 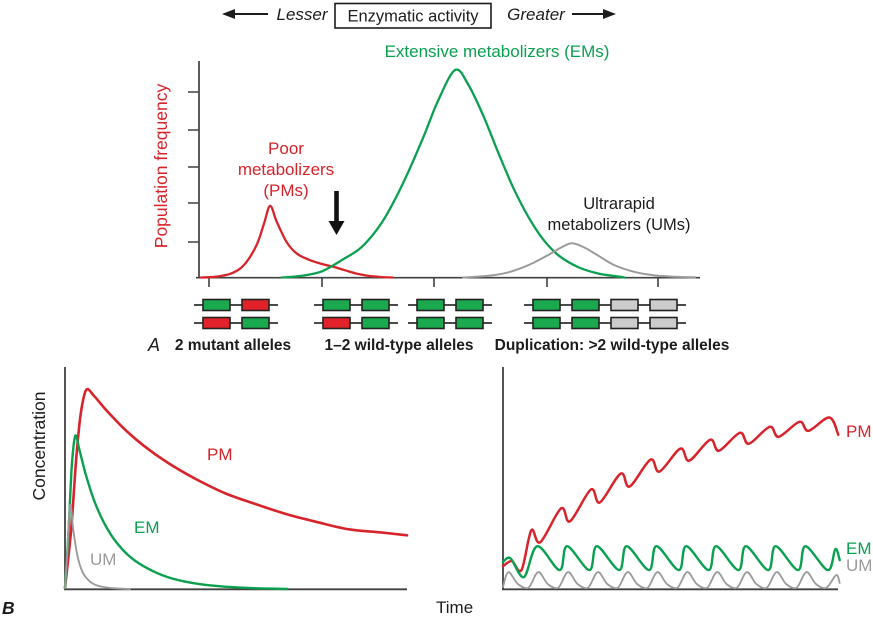 What do you see at coordinates (618, 214) in the screenshot?
I see `um-distribution-label: Ultrarapid metabolizers (UMs)` at bounding box center [618, 214].